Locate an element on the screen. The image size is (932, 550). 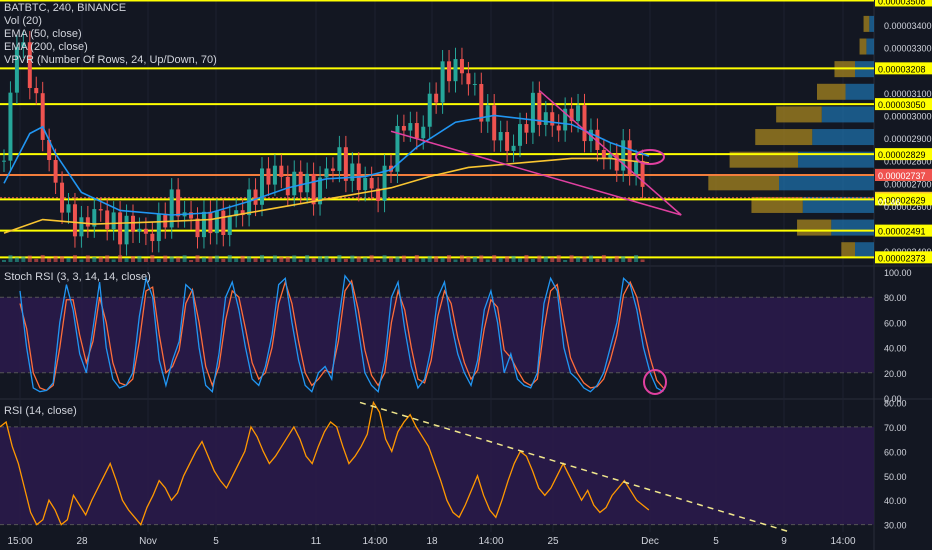
price-level-label: 0.00003050 is located at coordinates (902, 105).